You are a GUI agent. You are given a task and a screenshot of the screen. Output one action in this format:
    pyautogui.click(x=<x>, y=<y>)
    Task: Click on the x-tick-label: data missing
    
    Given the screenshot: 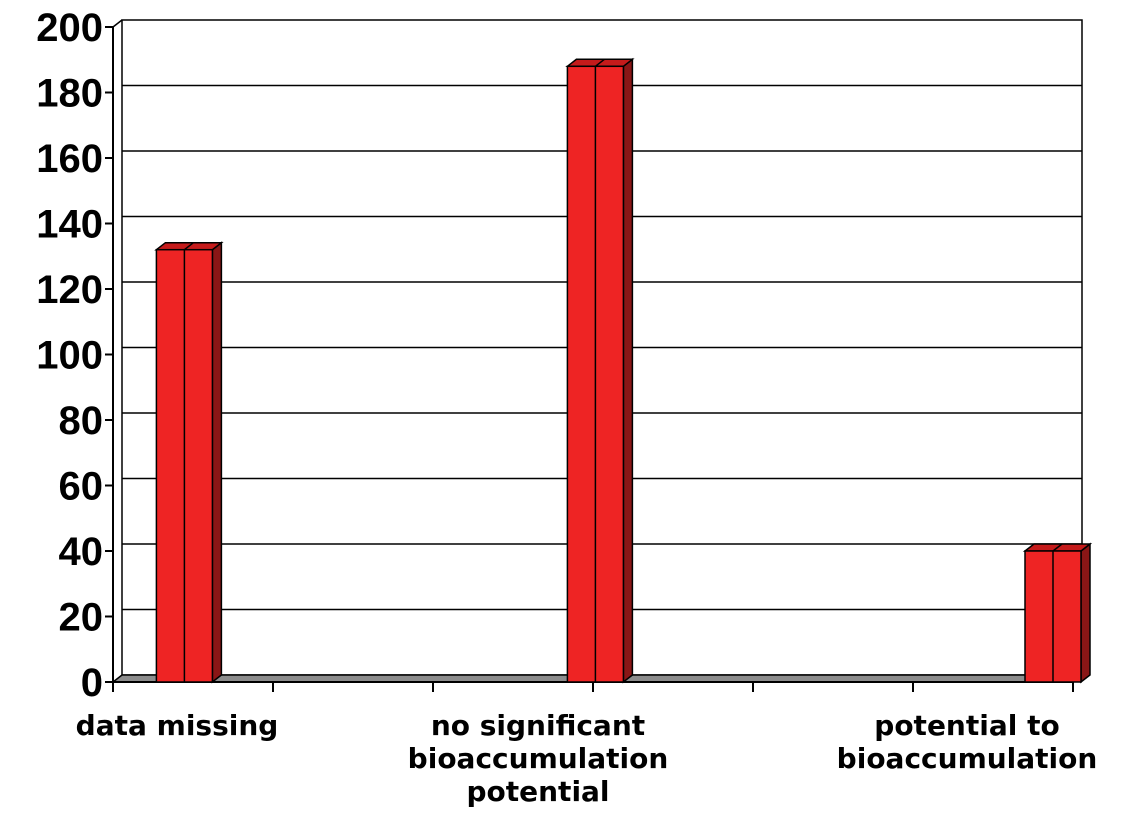 What is the action you would take?
    pyautogui.click(x=177, y=725)
    